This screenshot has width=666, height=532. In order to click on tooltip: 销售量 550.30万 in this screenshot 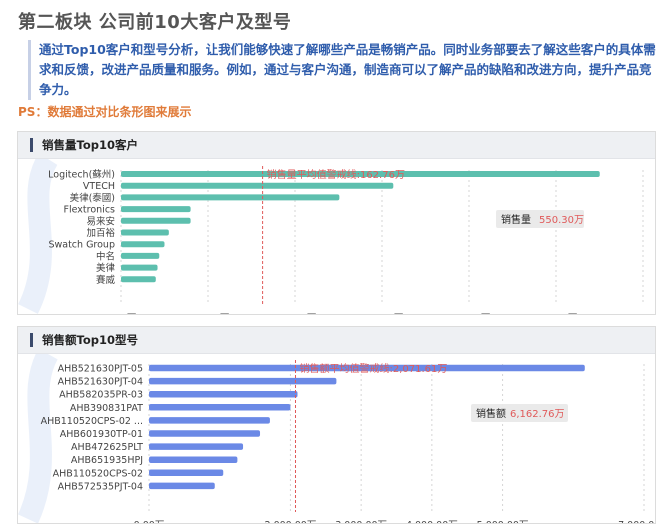, I will do `click(540, 219)`.